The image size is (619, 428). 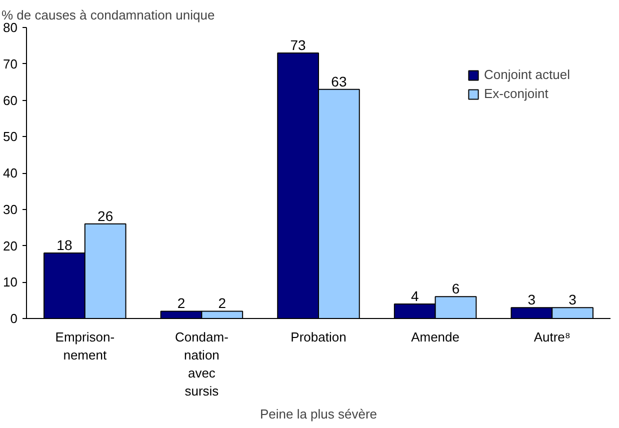 What do you see at coordinates (298, 44) in the screenshot?
I see `data-label: 73` at bounding box center [298, 44].